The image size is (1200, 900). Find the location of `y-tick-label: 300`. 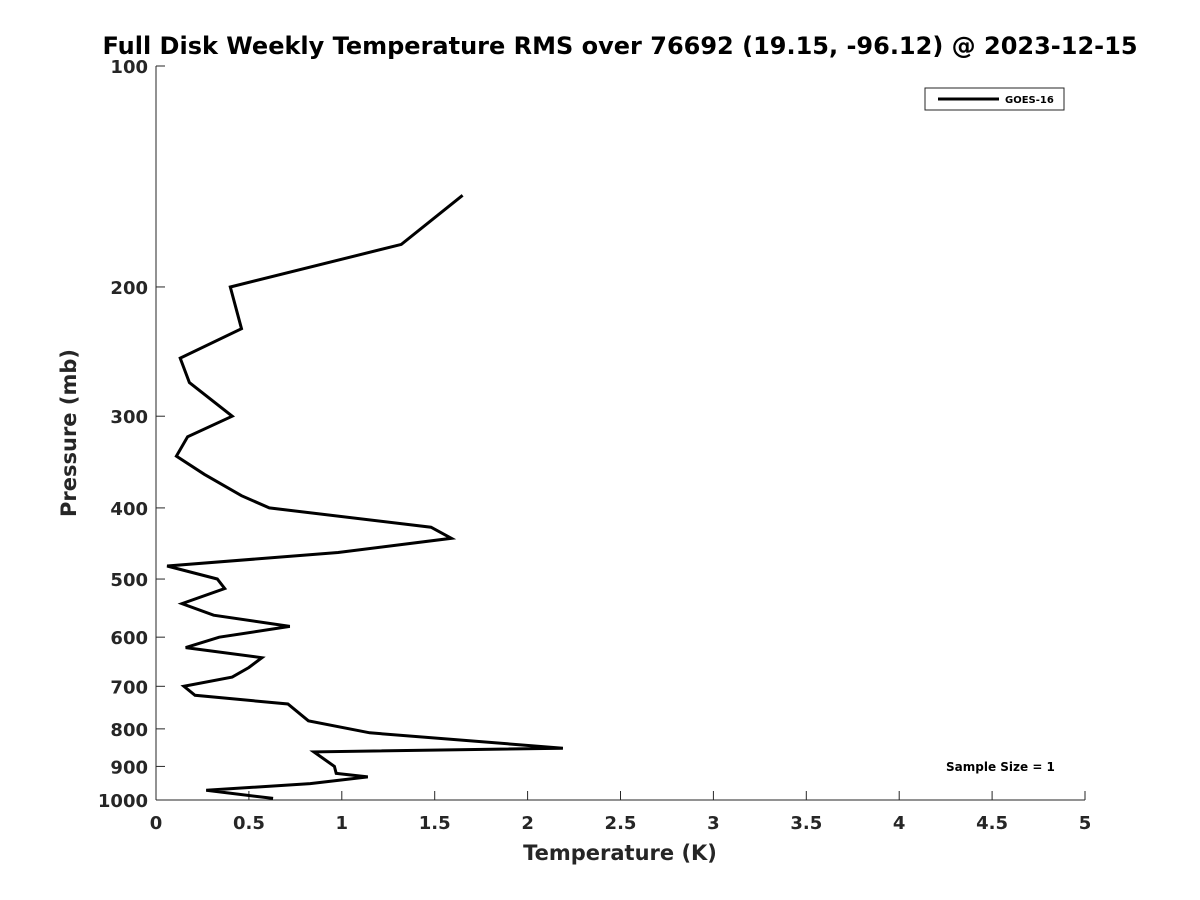

y-tick-label: 300 is located at coordinates (129, 417).